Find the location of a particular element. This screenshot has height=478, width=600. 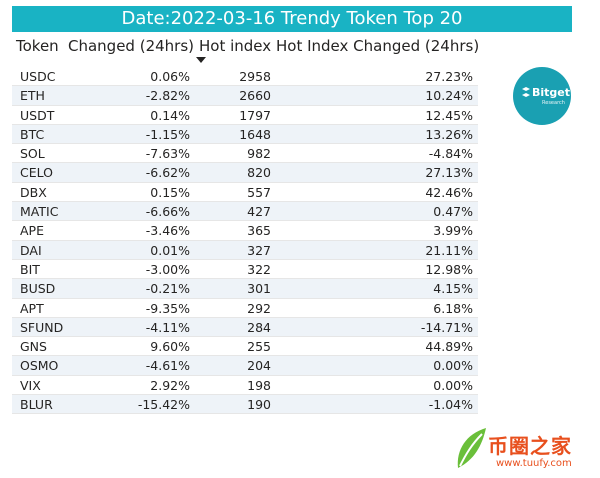

cell-changed: 9.60% is located at coordinates (170, 347).